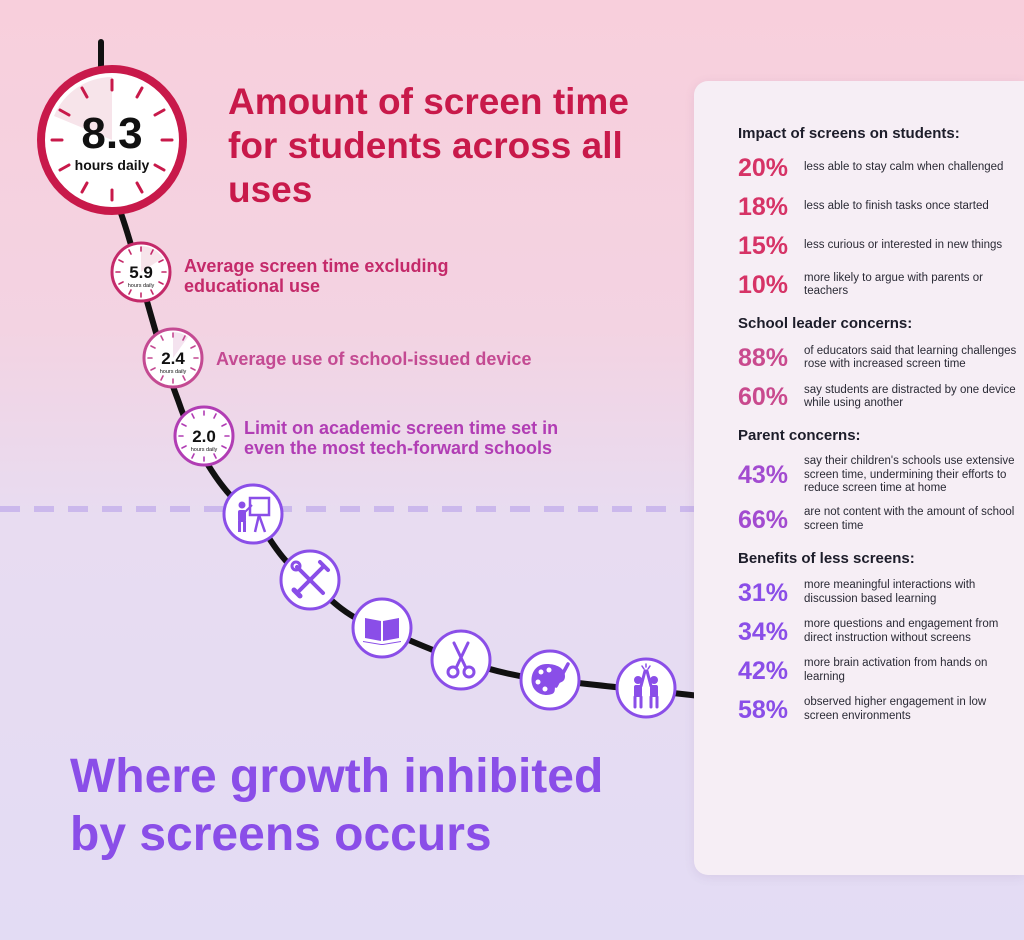 The image size is (1024, 940). I want to click on clock-2-4-unit: hours daily, so click(173, 372).